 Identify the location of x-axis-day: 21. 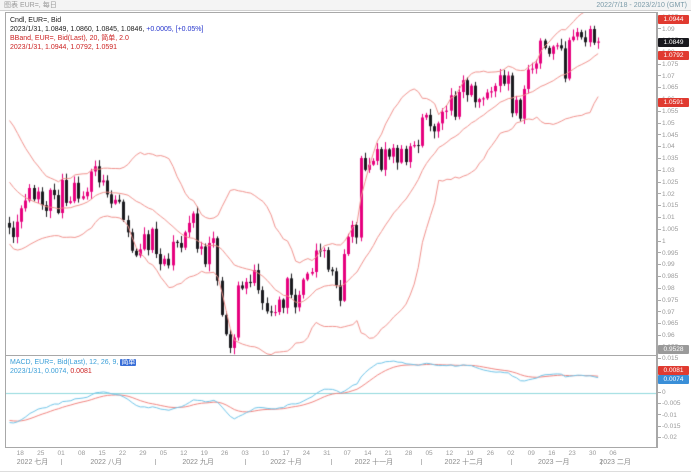
(388, 453).